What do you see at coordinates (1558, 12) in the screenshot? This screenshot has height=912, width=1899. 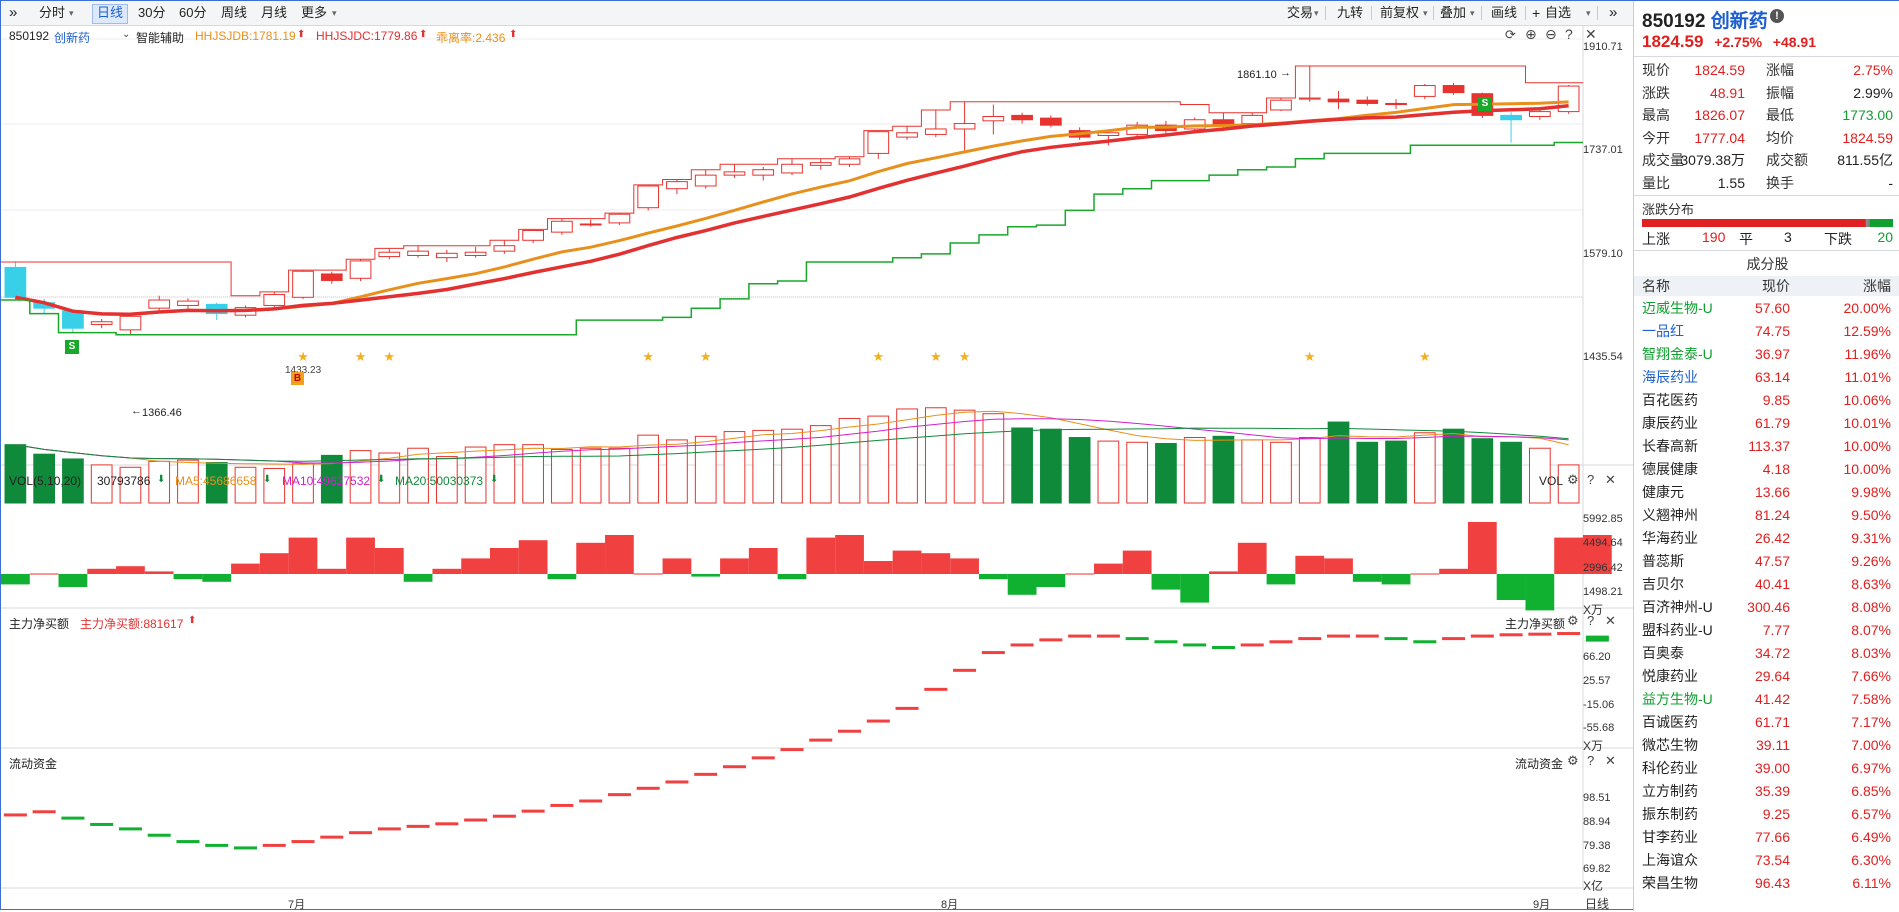 I see `watchlist-button: 自选` at bounding box center [1558, 12].